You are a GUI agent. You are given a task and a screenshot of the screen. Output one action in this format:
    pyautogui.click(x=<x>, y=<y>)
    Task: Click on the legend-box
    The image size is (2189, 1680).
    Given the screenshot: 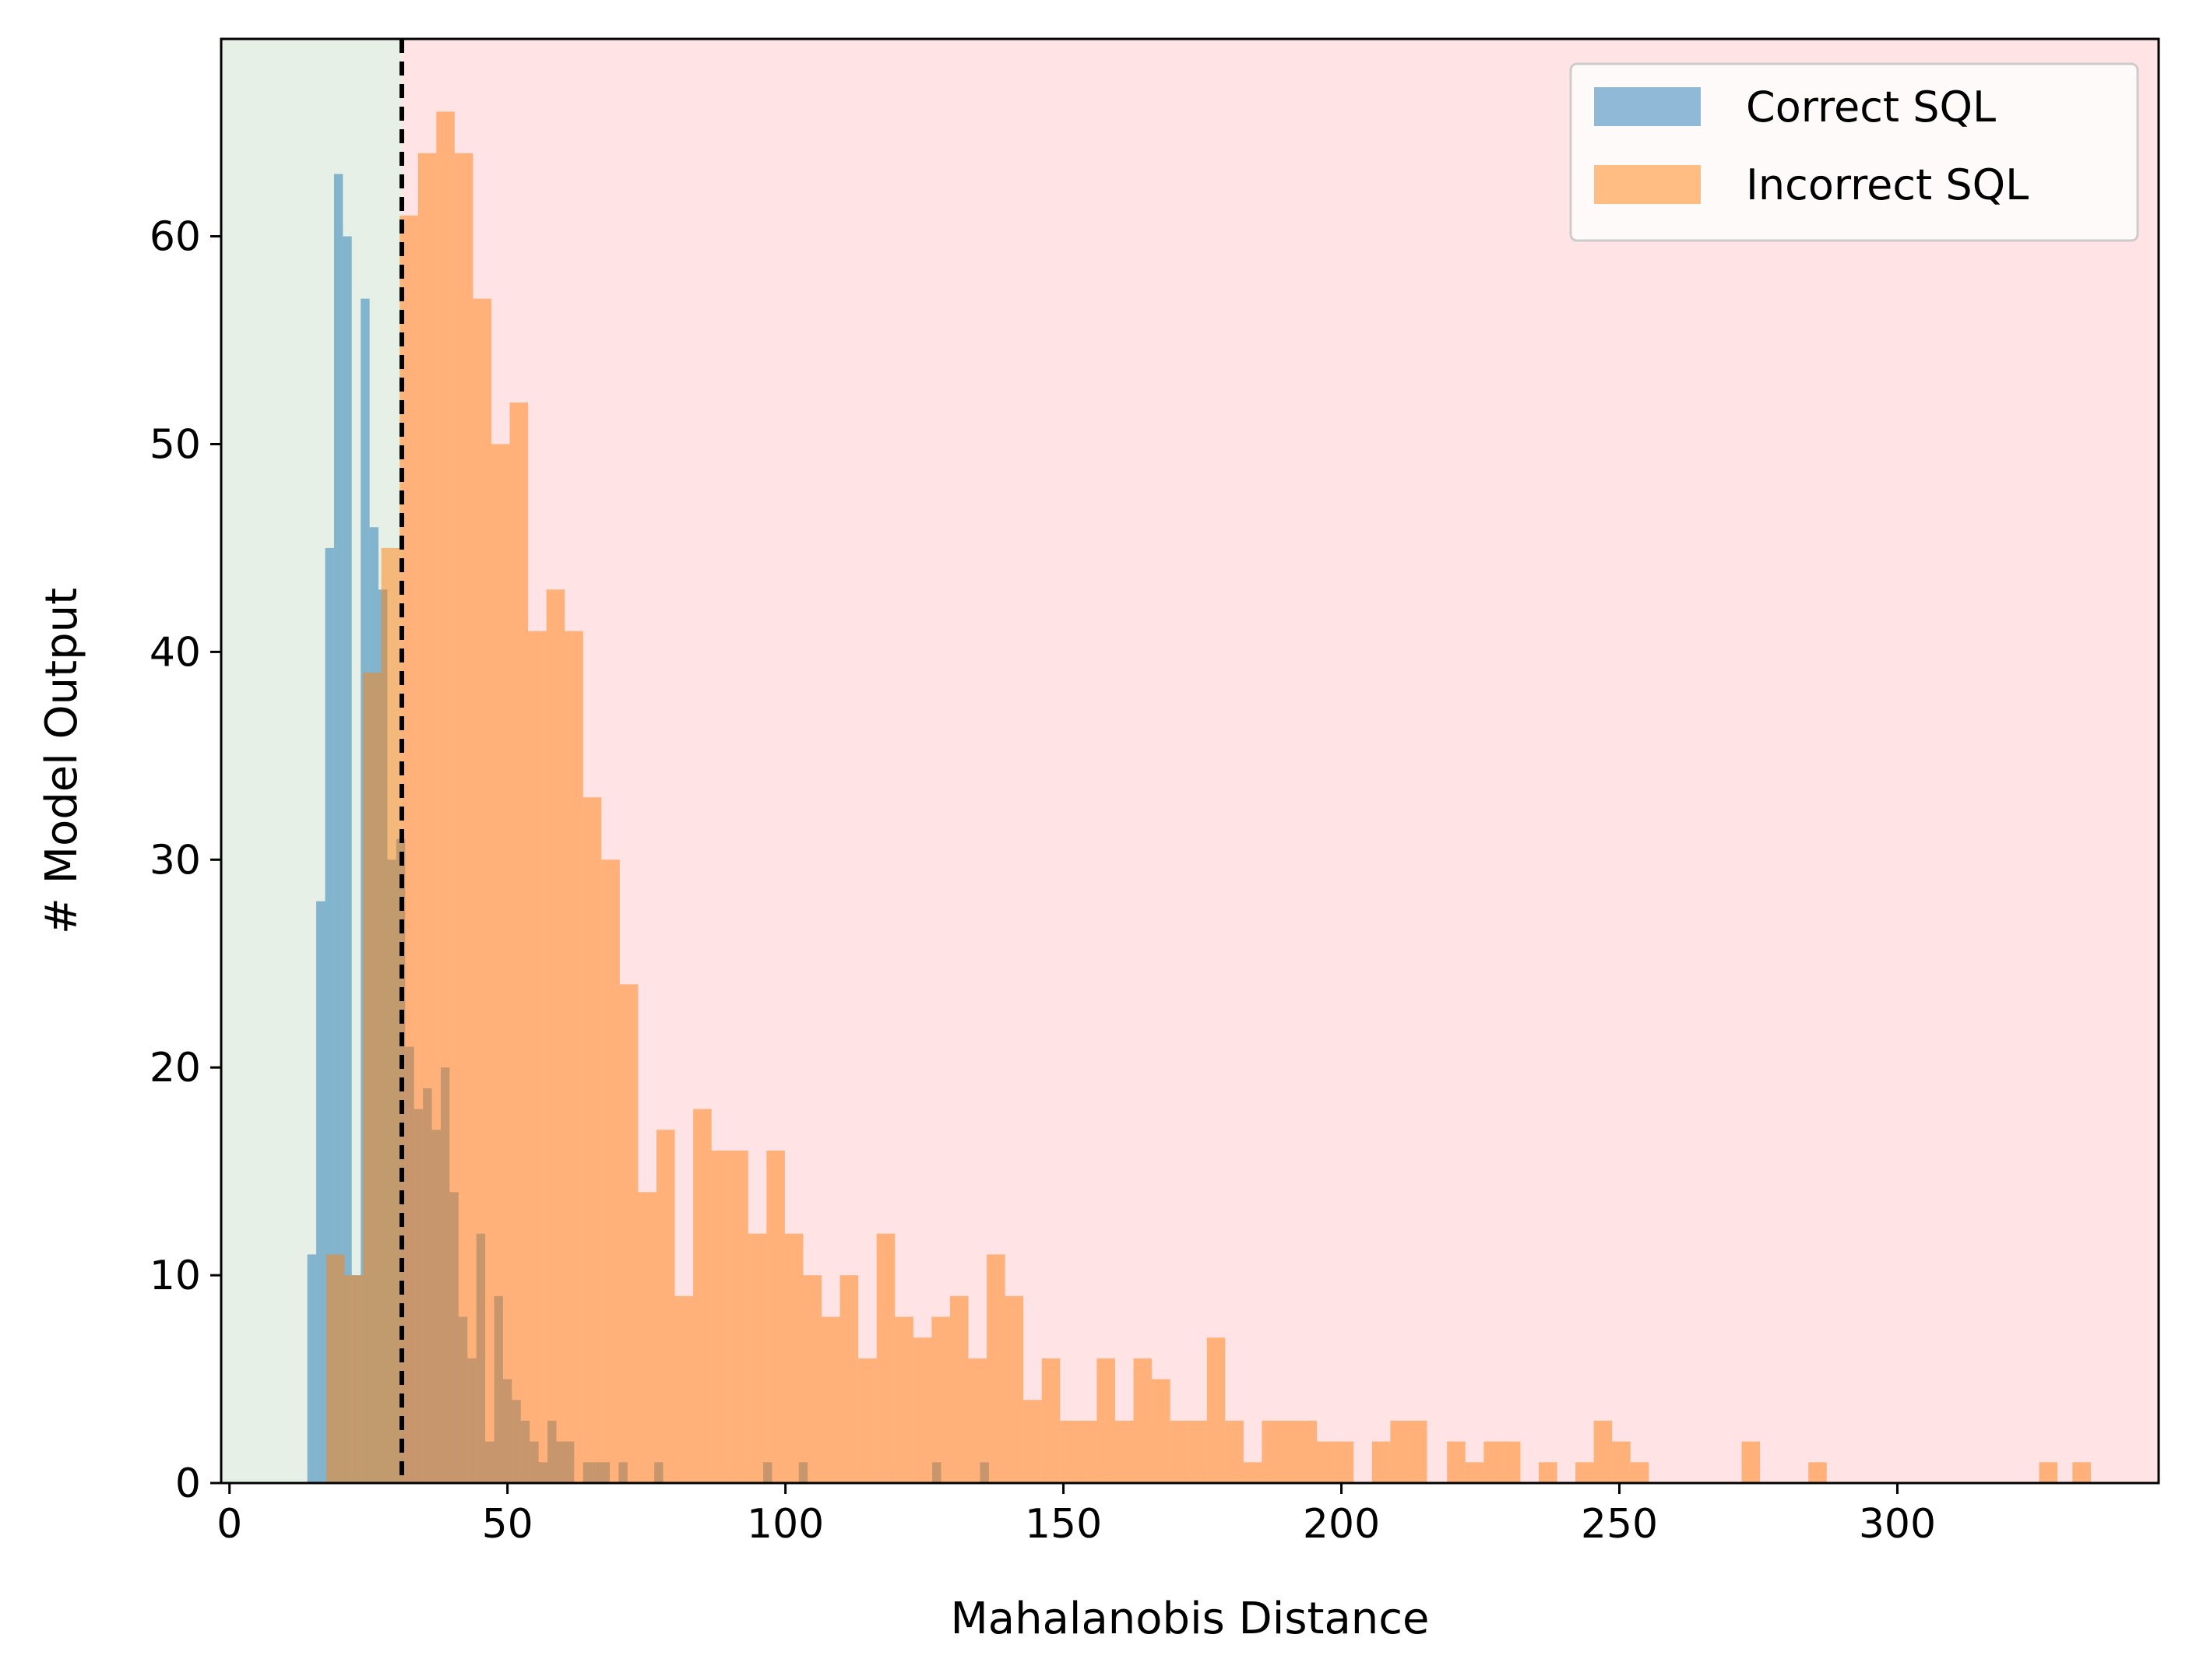 What is the action you would take?
    pyautogui.click(x=1854, y=152)
    